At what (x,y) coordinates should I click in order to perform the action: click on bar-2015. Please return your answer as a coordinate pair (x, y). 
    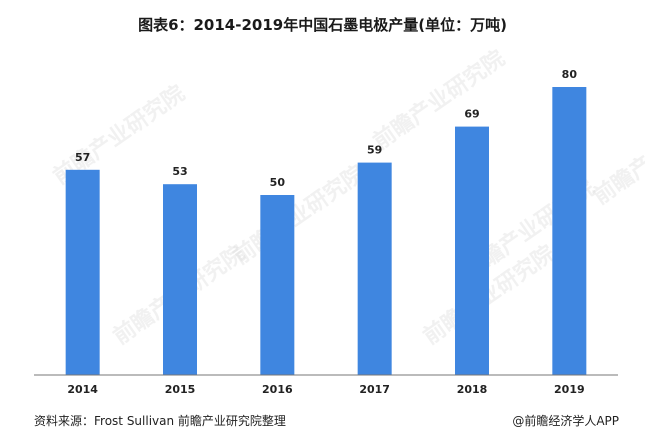
    Looking at the image, I should click on (180, 279).